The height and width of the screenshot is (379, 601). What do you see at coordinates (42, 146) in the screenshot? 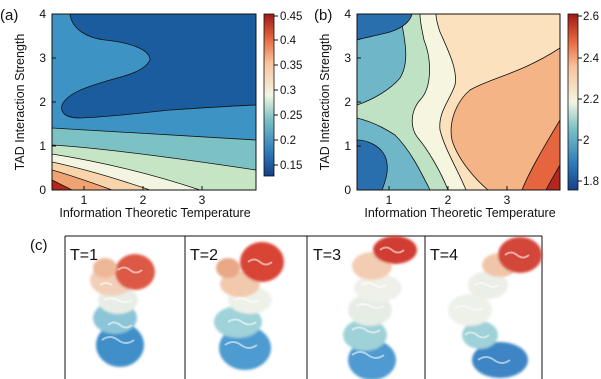
I see `panel-a-ytick-label: 1` at bounding box center [42, 146].